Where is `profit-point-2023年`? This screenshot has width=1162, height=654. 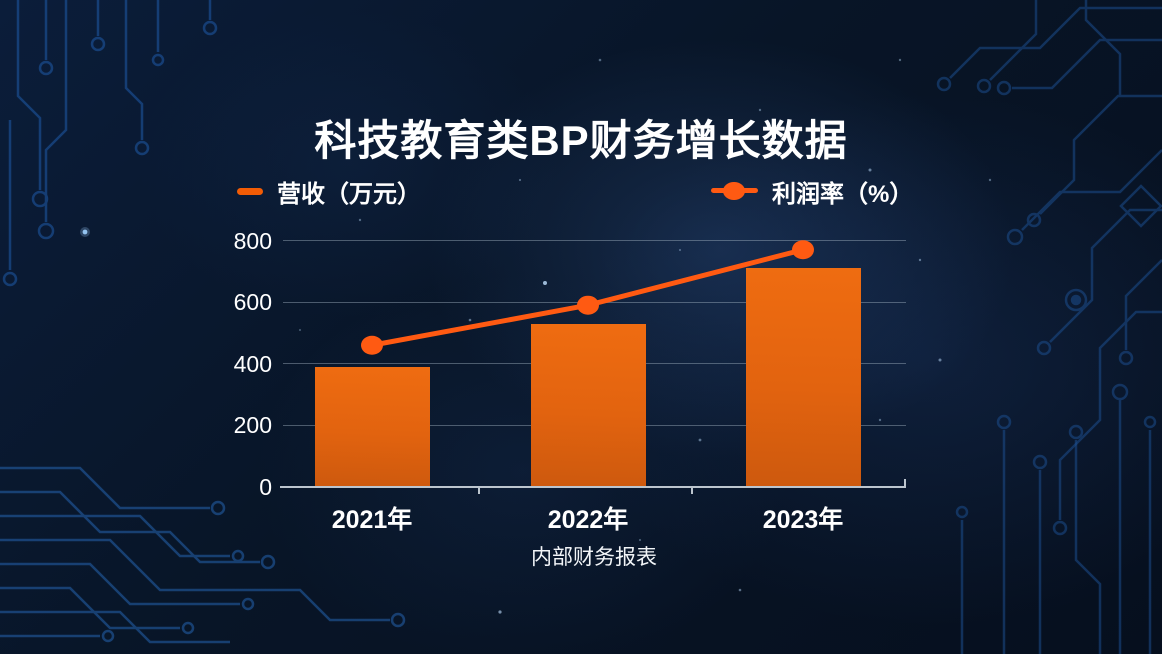
profit-point-2023年 is located at coordinates (803, 250).